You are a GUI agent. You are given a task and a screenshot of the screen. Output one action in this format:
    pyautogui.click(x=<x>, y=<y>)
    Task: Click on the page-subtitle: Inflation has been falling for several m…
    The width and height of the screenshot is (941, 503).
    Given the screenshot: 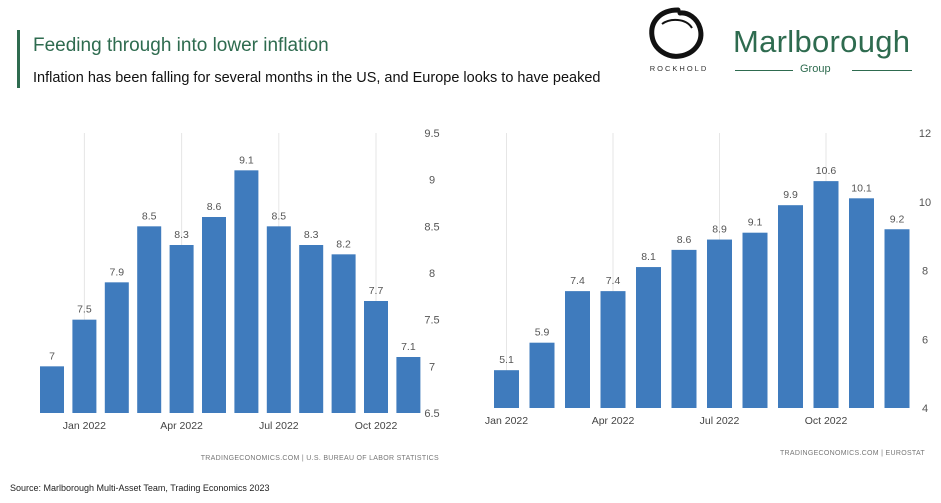 What is the action you would take?
    pyautogui.click(x=317, y=78)
    